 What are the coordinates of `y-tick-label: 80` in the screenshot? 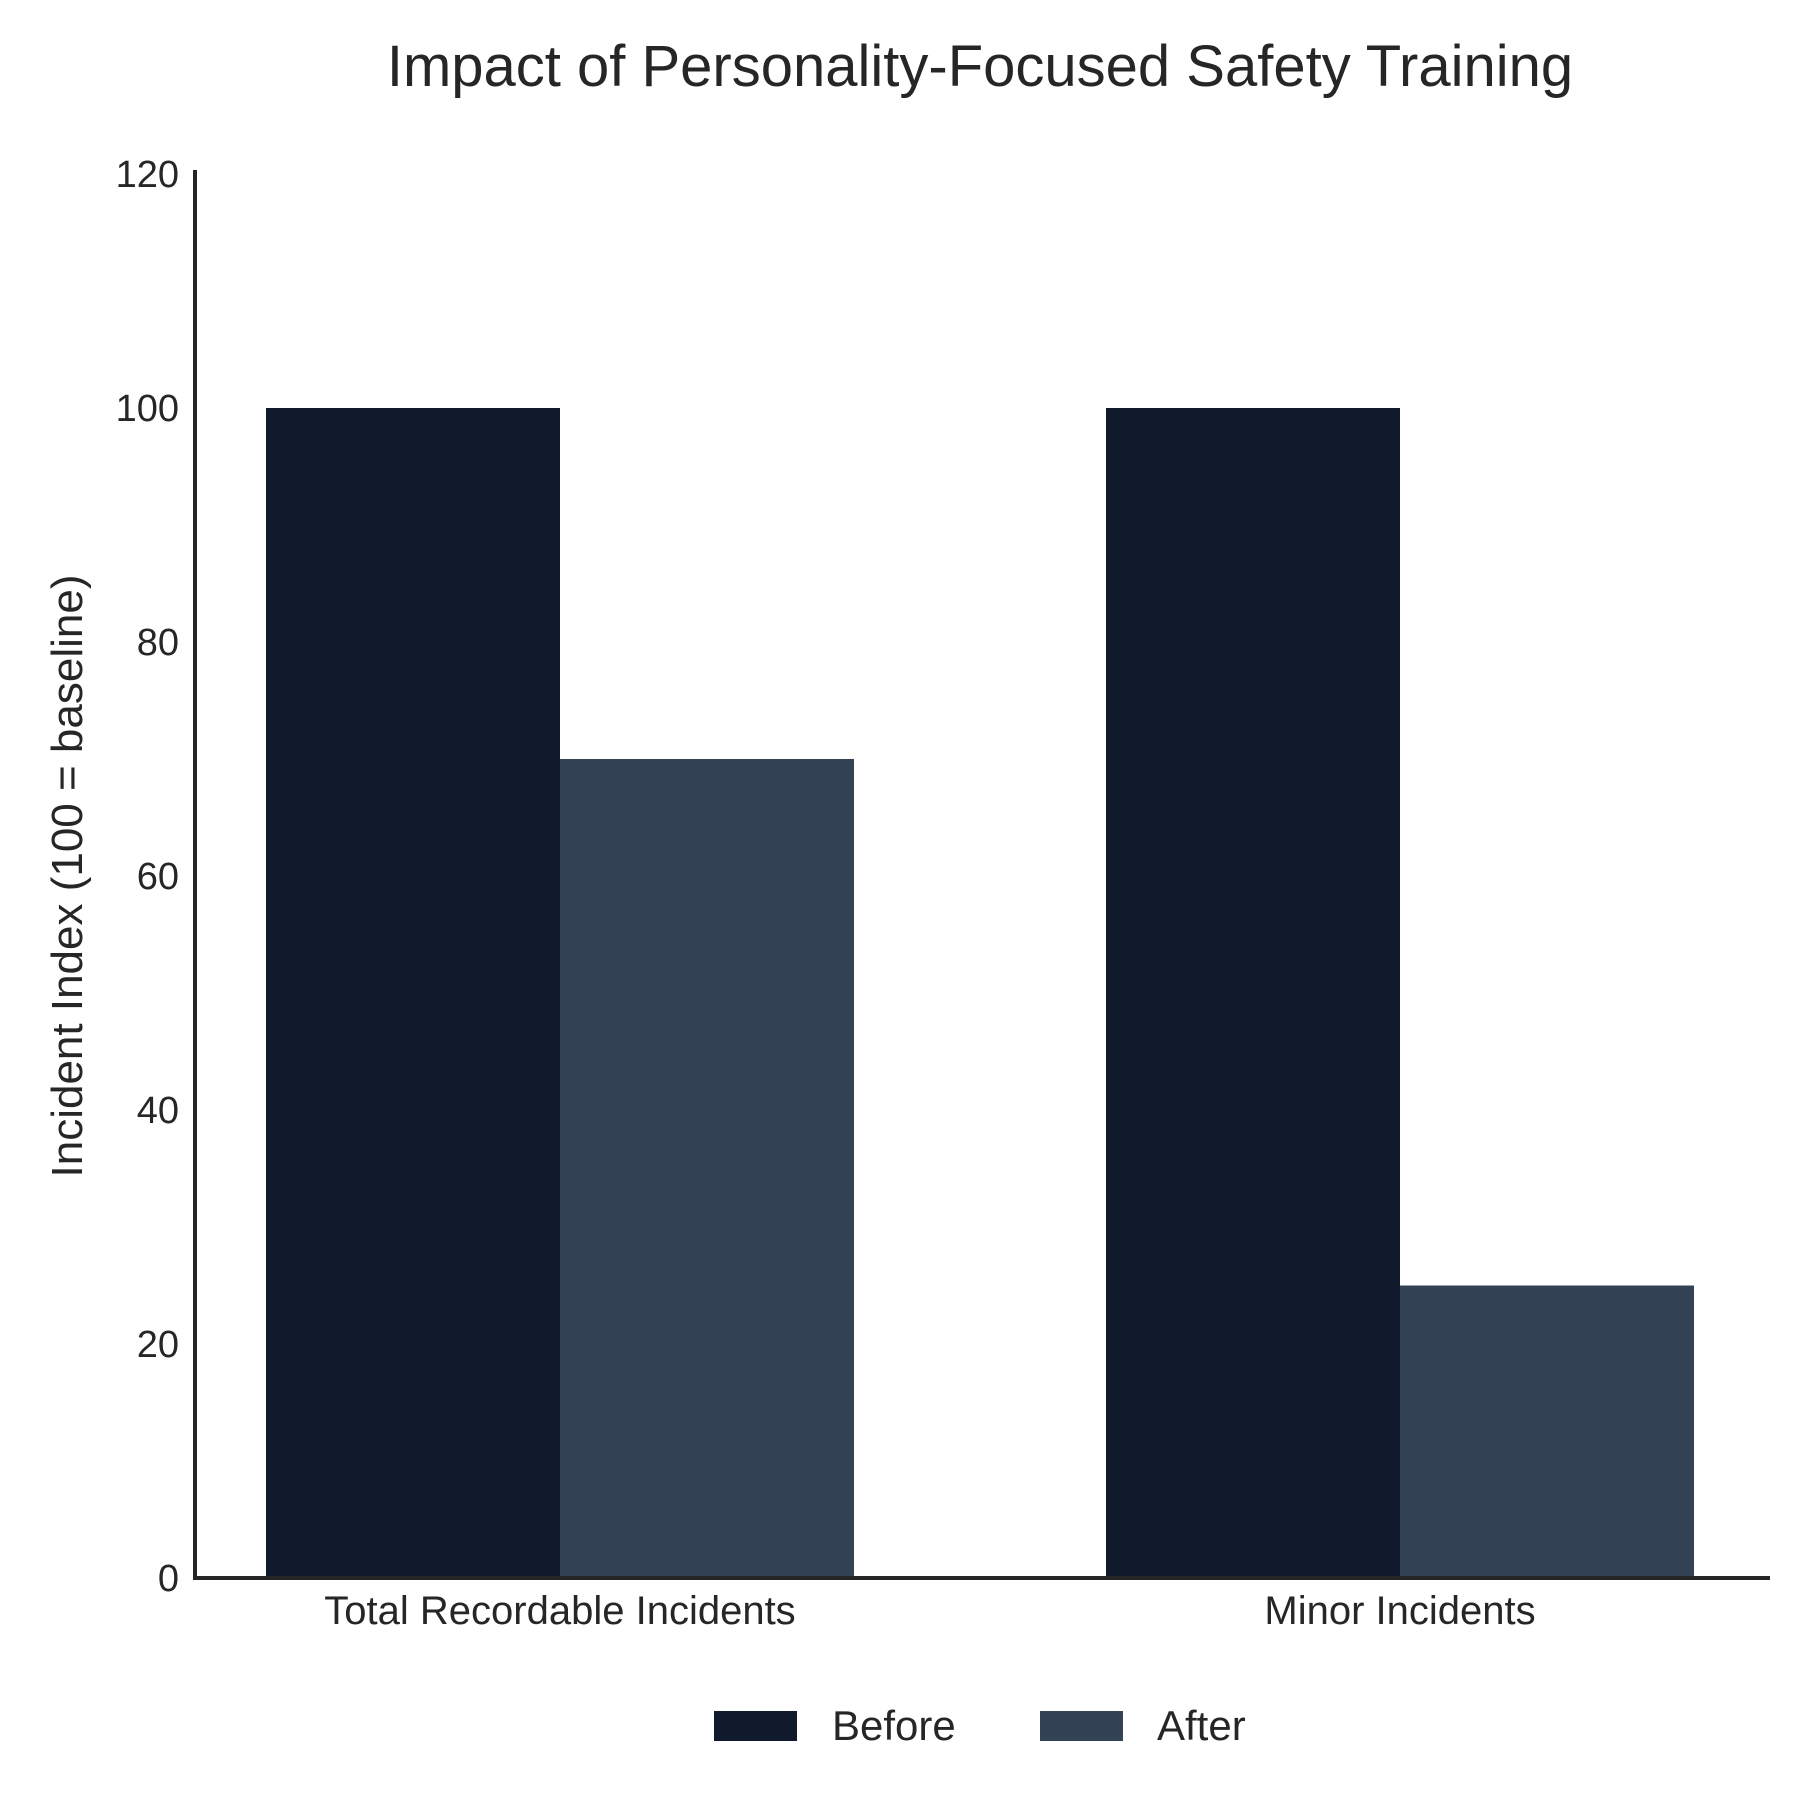 It's located at (158, 643).